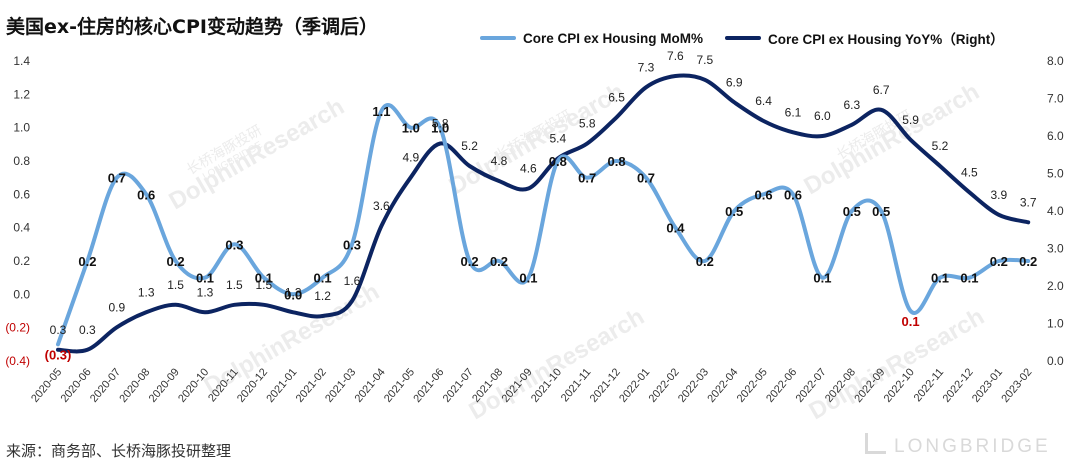 This screenshot has width=1080, height=471. What do you see at coordinates (722, 385) in the screenshot?
I see `x-tick-label: 2022-04` at bounding box center [722, 385].